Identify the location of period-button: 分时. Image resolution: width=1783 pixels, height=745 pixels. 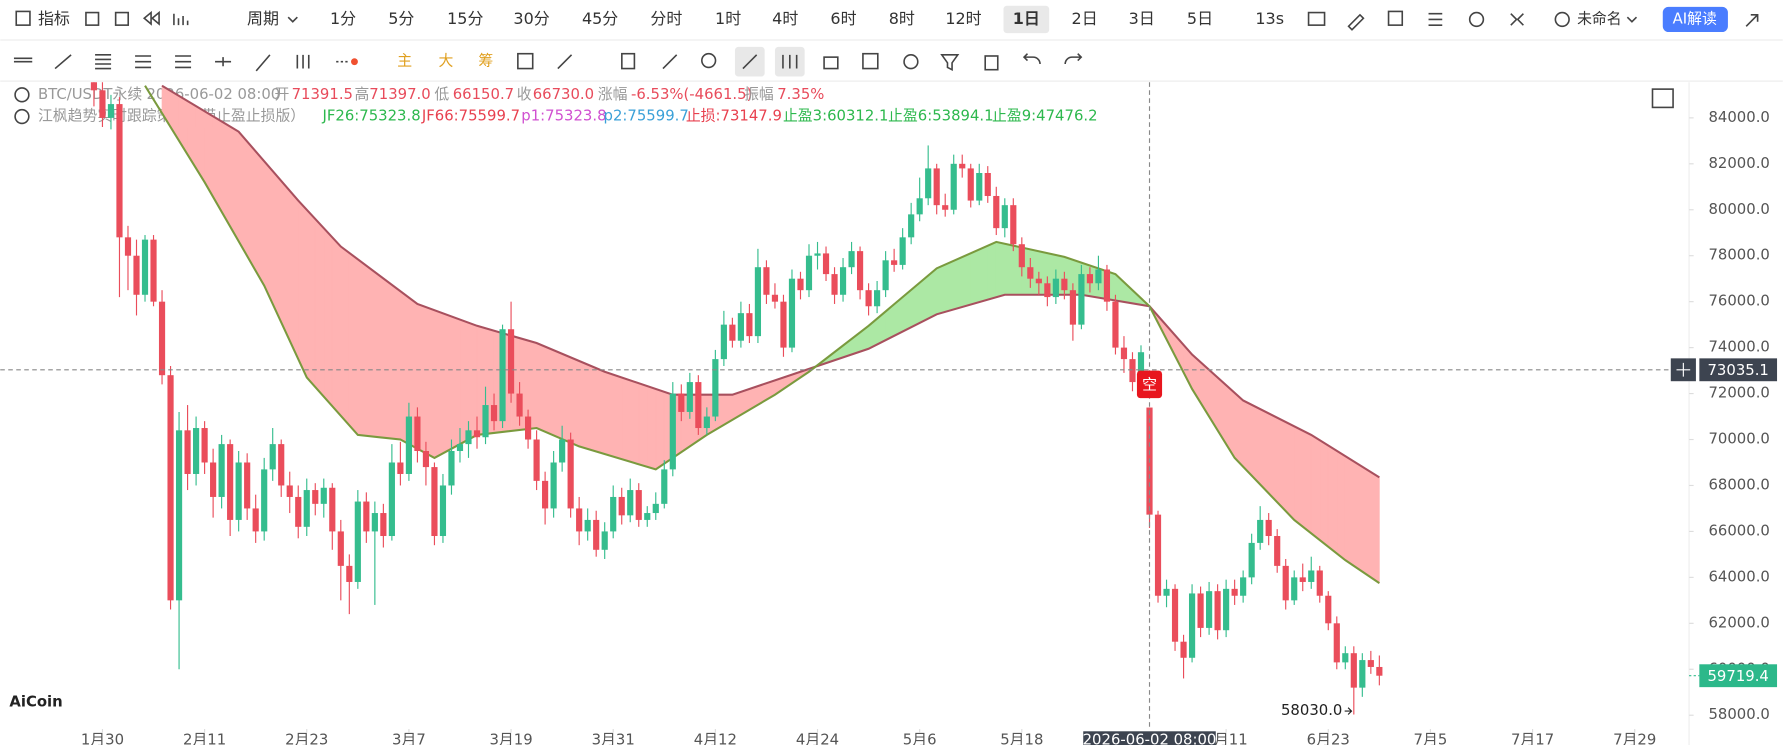
(666, 18).